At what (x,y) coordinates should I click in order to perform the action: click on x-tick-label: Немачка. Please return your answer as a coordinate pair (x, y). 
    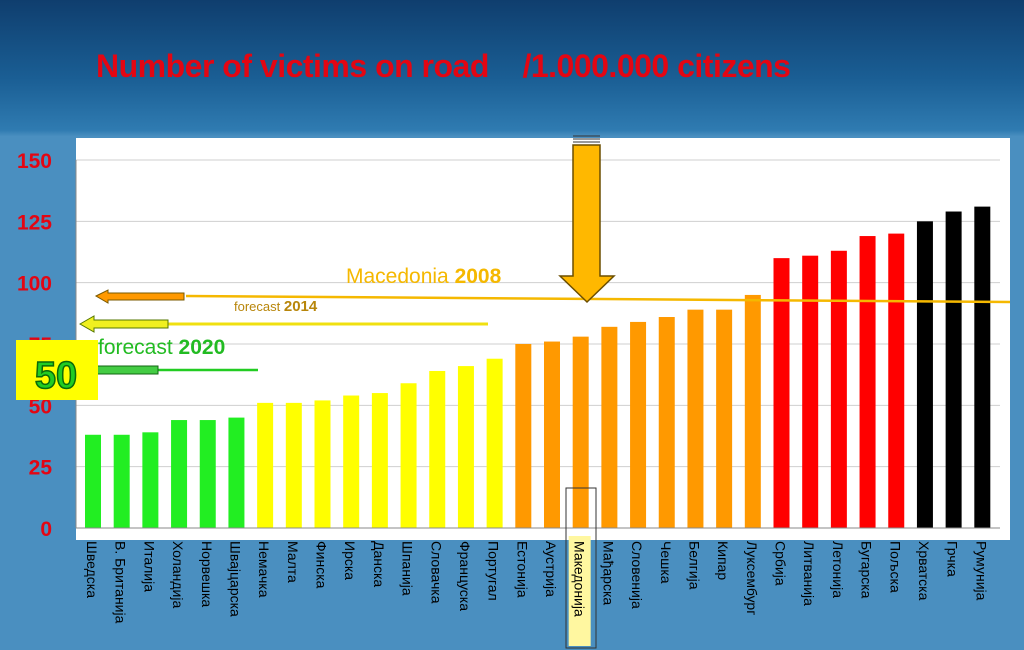
    Looking at the image, I should click on (264, 569).